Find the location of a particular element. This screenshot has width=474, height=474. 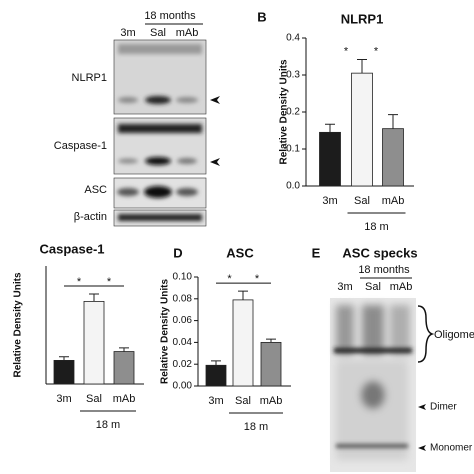

chart-title: Caspase-1 is located at coordinates (71, 248).